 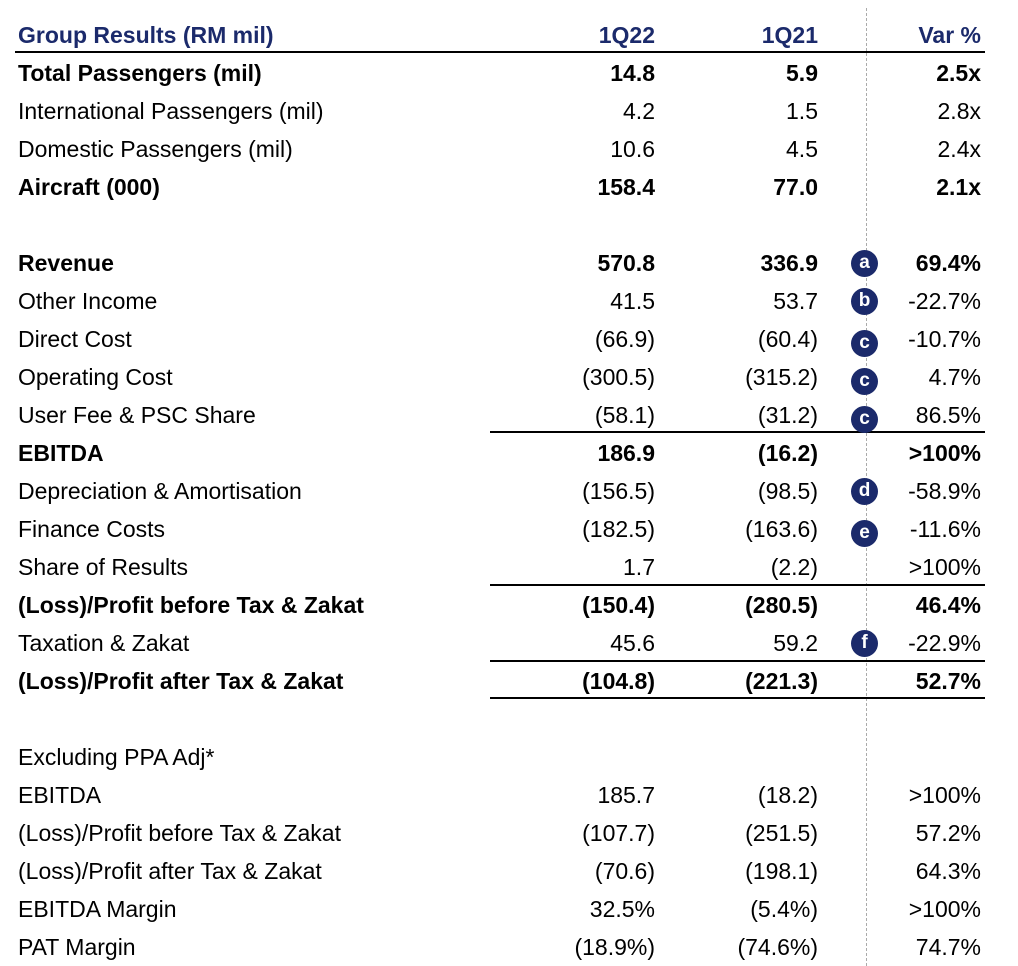 What do you see at coordinates (624, 339) in the screenshot?
I see `value-cell: (66.9)` at bounding box center [624, 339].